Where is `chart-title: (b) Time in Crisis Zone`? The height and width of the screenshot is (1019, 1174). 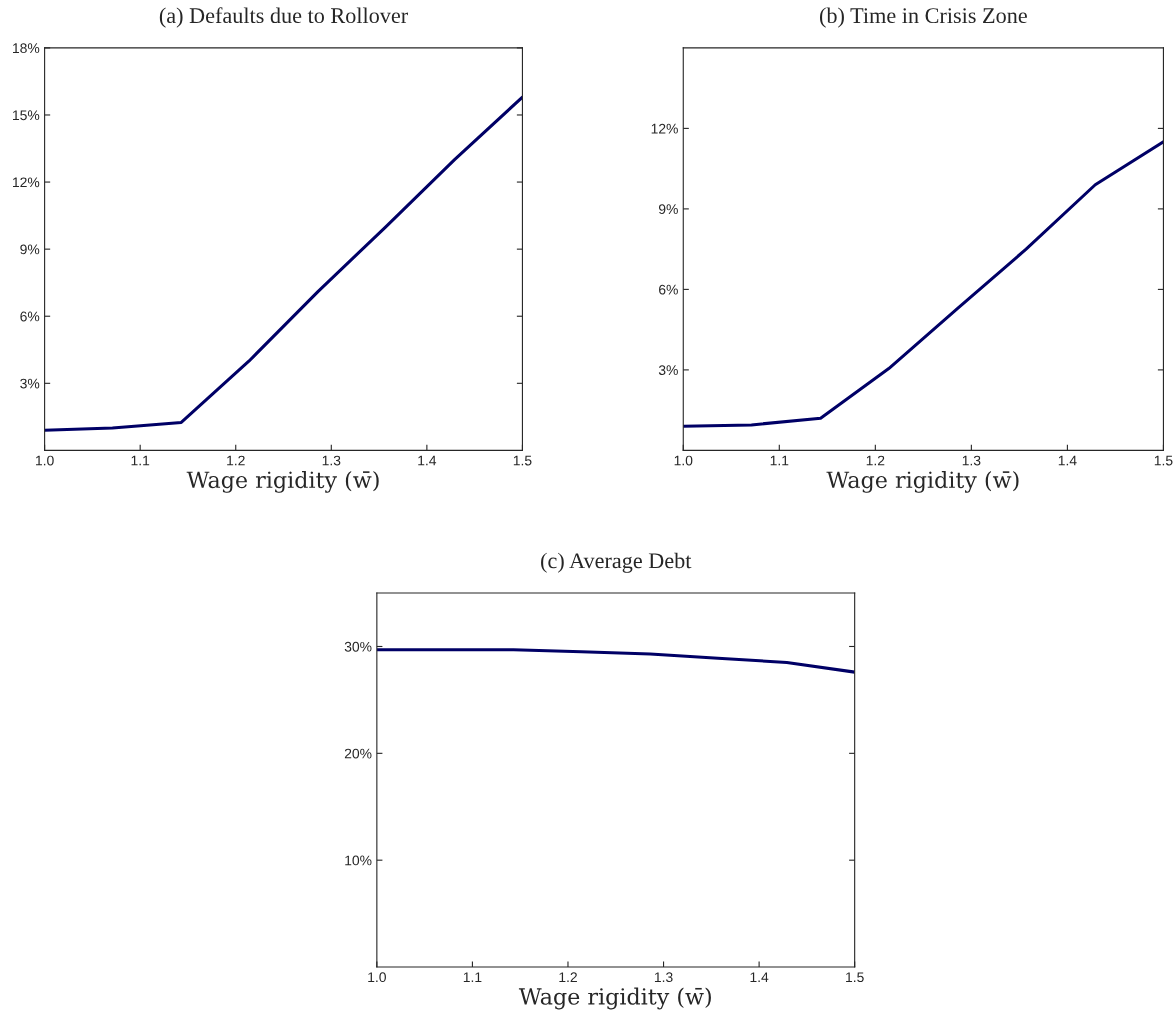 chart-title: (b) Time in Crisis Zone is located at coordinates (923, 17).